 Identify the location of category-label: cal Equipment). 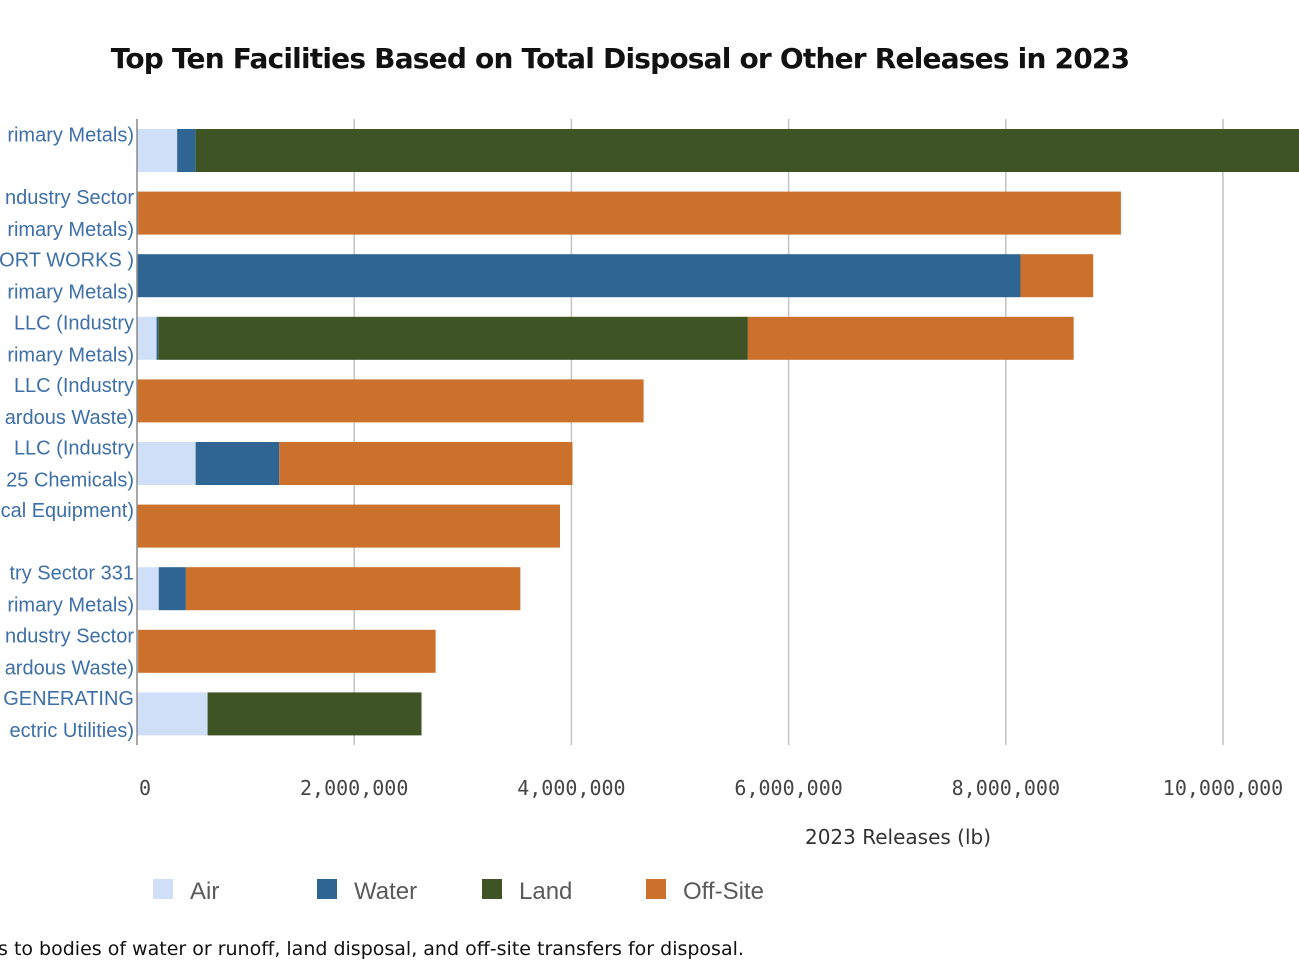
(67, 511).